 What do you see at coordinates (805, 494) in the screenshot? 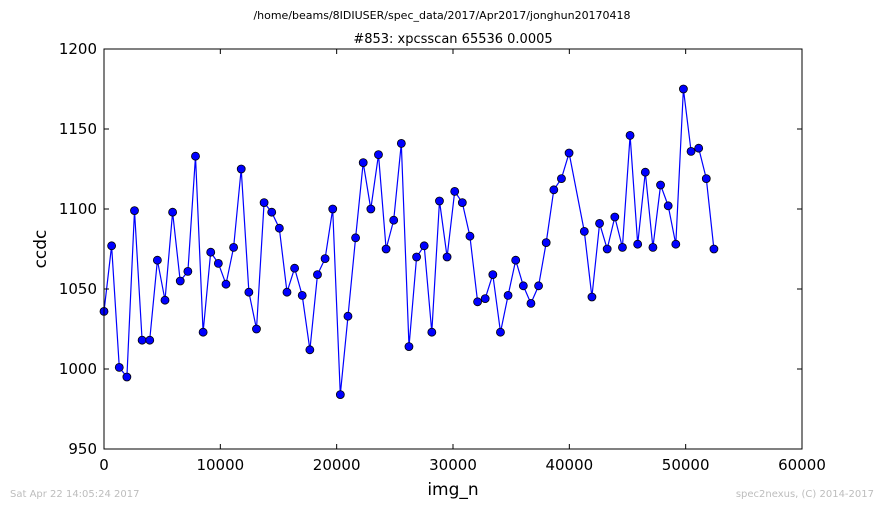
I see `footer-credit: spec2nexus, (C) 2014-2017` at bounding box center [805, 494].